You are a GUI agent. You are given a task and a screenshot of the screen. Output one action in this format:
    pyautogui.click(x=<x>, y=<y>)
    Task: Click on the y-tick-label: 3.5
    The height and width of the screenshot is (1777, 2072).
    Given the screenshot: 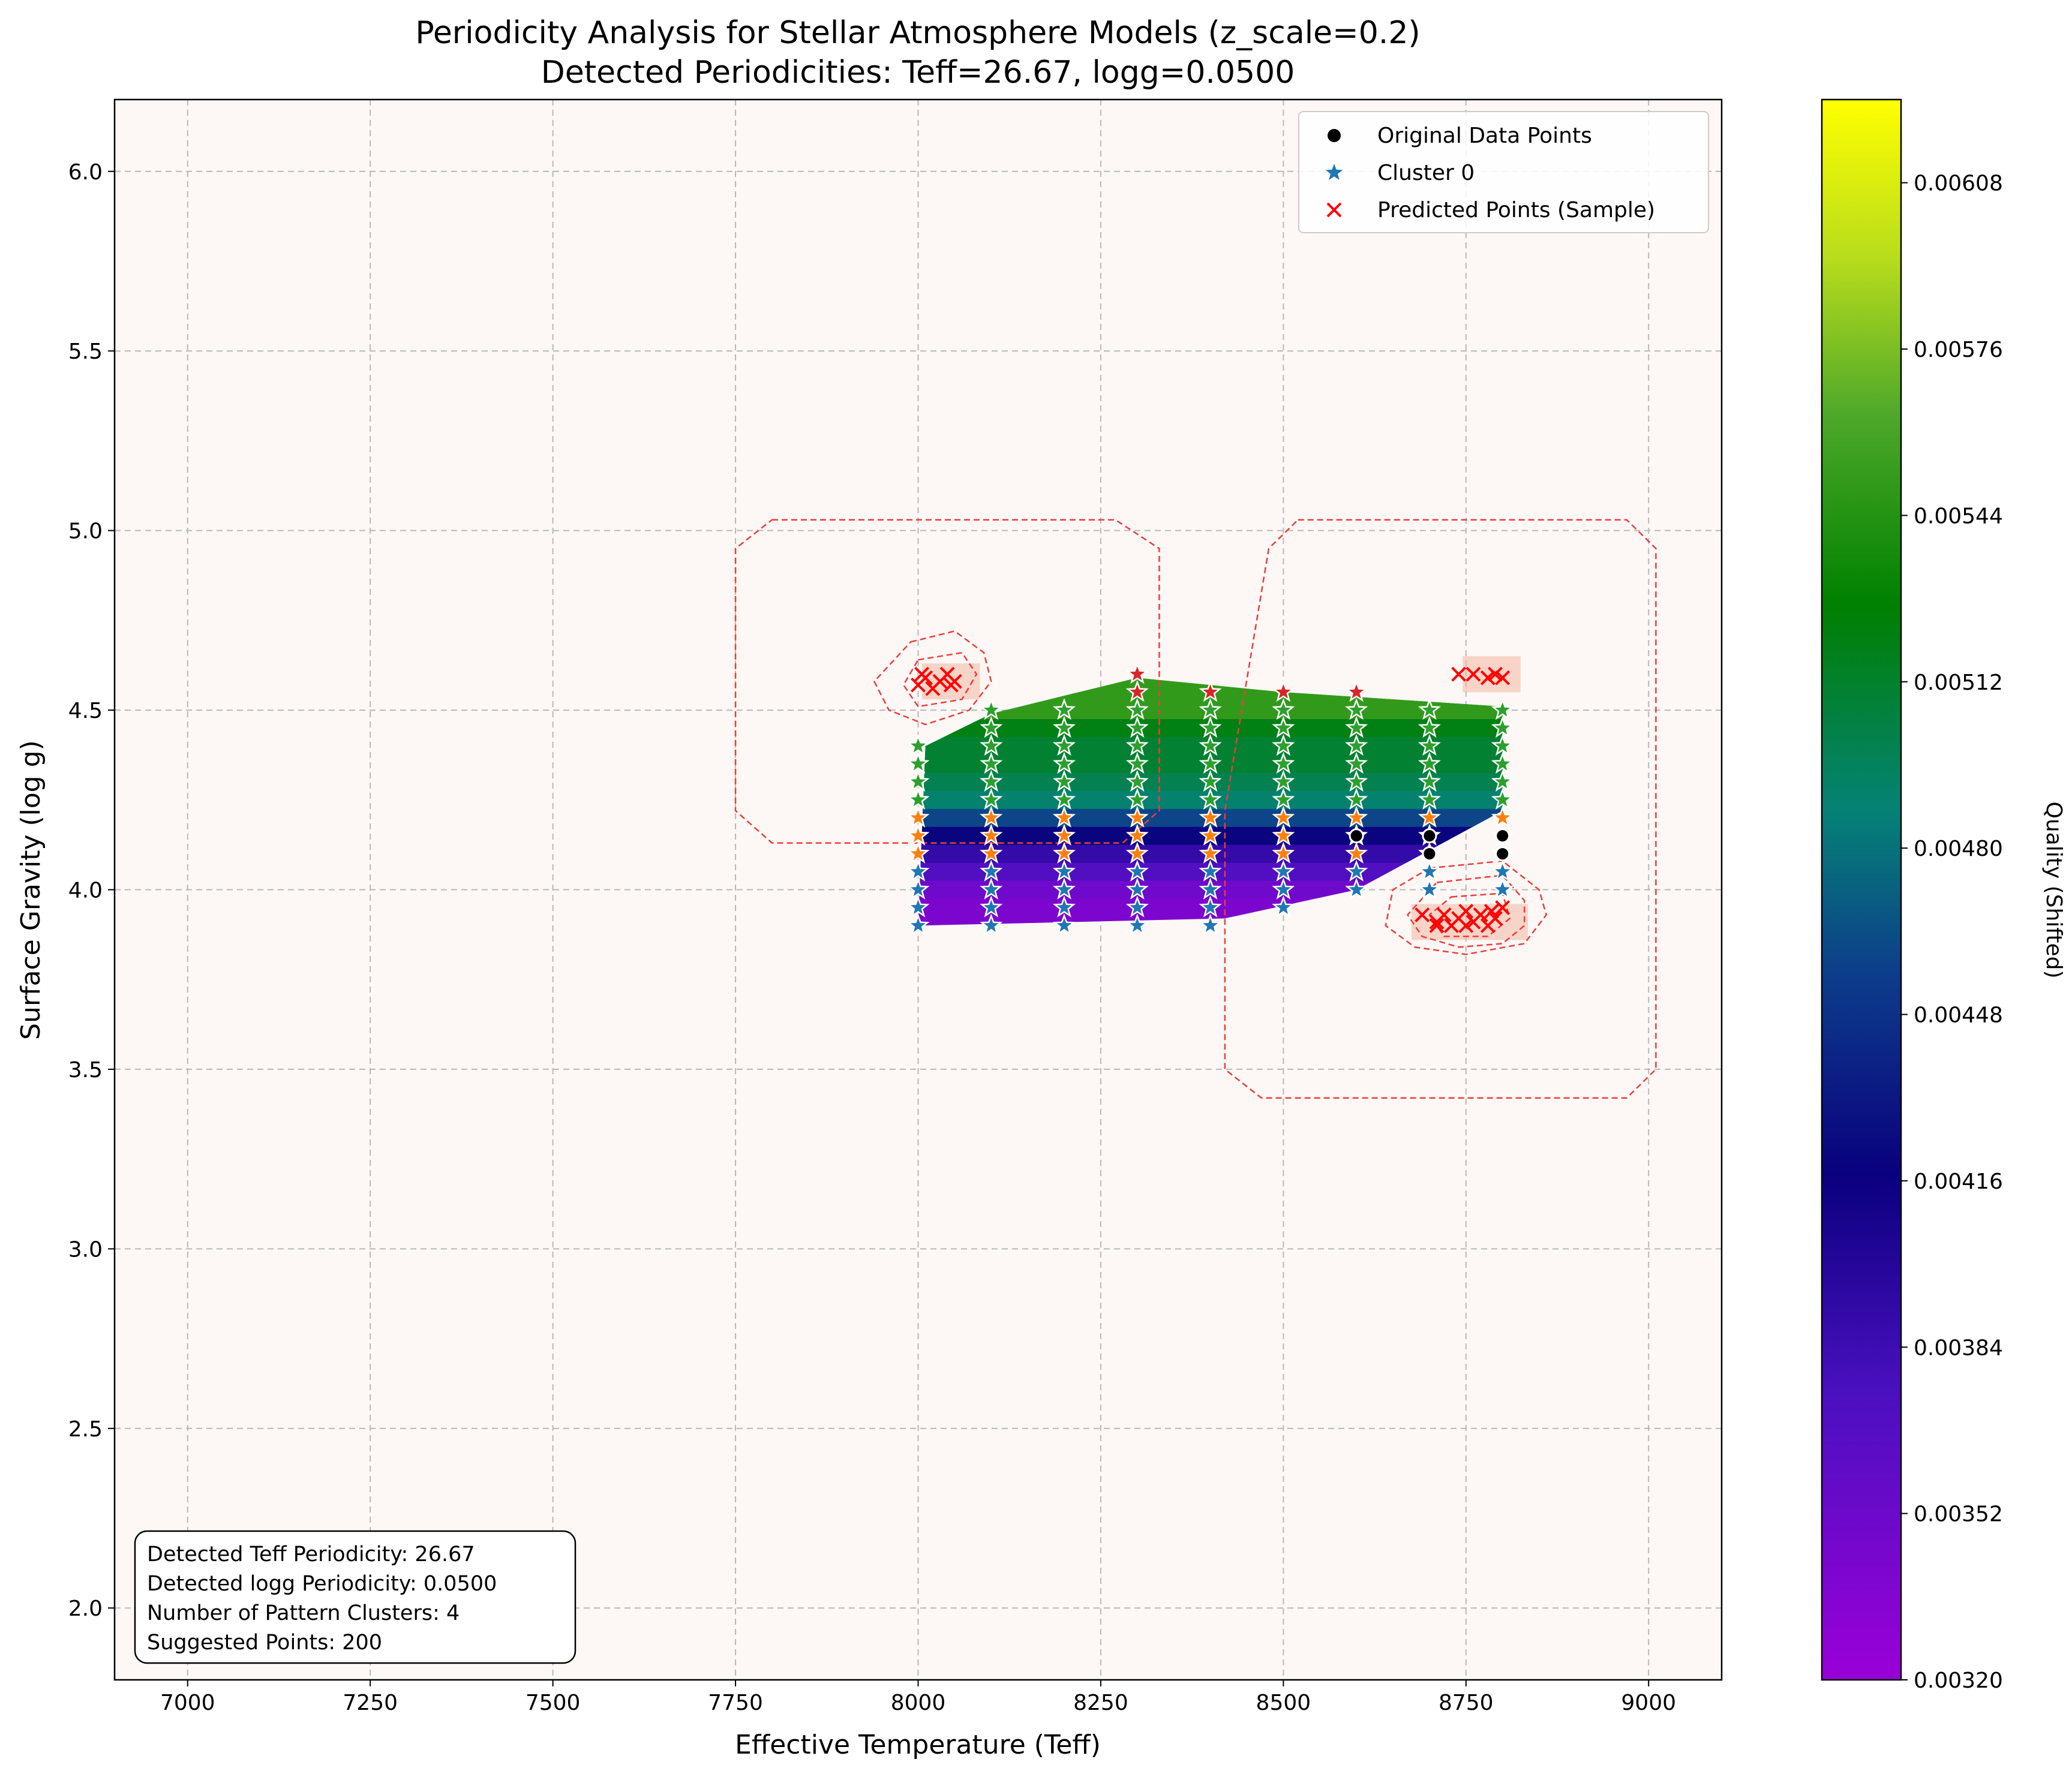 What is the action you would take?
    pyautogui.click(x=85, y=1070)
    